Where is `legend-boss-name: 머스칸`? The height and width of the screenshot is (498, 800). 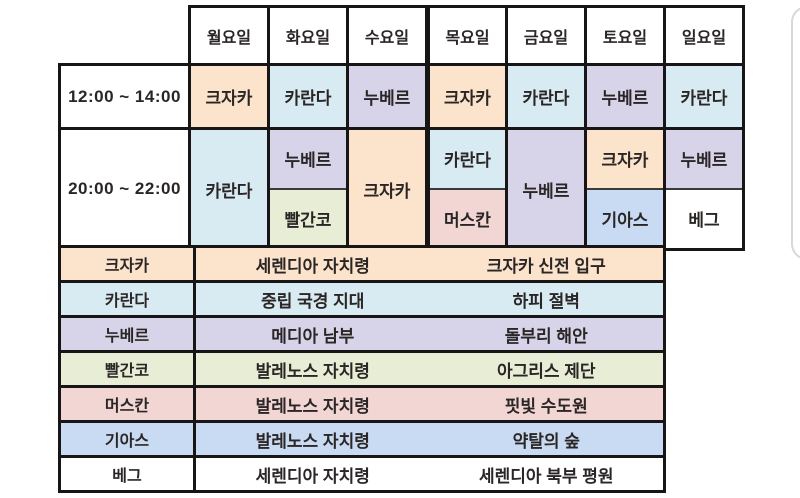 legend-boss-name: 머스칸 is located at coordinates (127, 404).